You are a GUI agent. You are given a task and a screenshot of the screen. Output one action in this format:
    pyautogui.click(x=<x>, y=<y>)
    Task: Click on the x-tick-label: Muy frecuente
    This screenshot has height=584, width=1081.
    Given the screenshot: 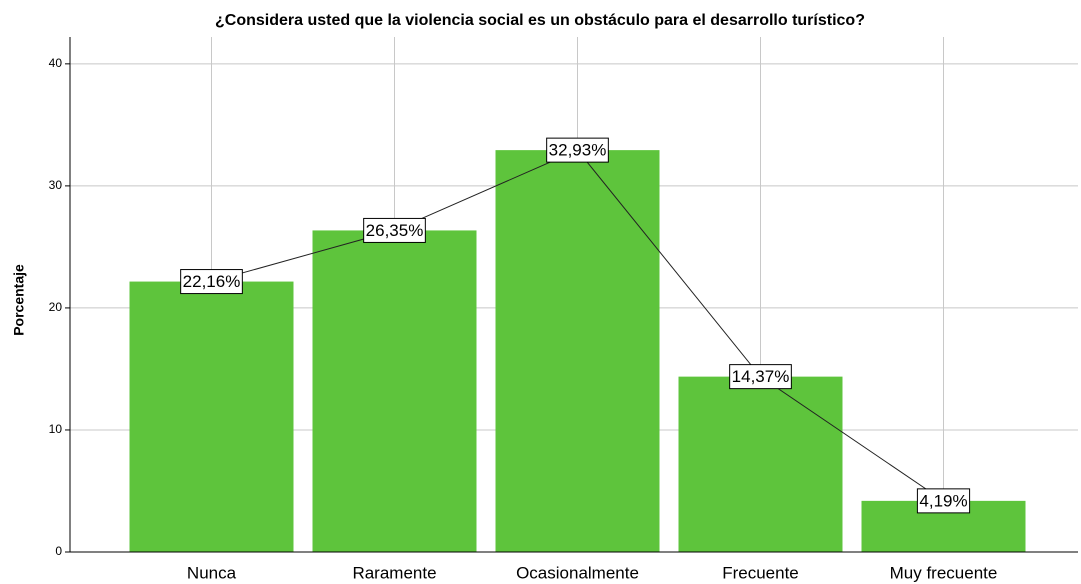 What is the action you would take?
    pyautogui.click(x=944, y=572)
    